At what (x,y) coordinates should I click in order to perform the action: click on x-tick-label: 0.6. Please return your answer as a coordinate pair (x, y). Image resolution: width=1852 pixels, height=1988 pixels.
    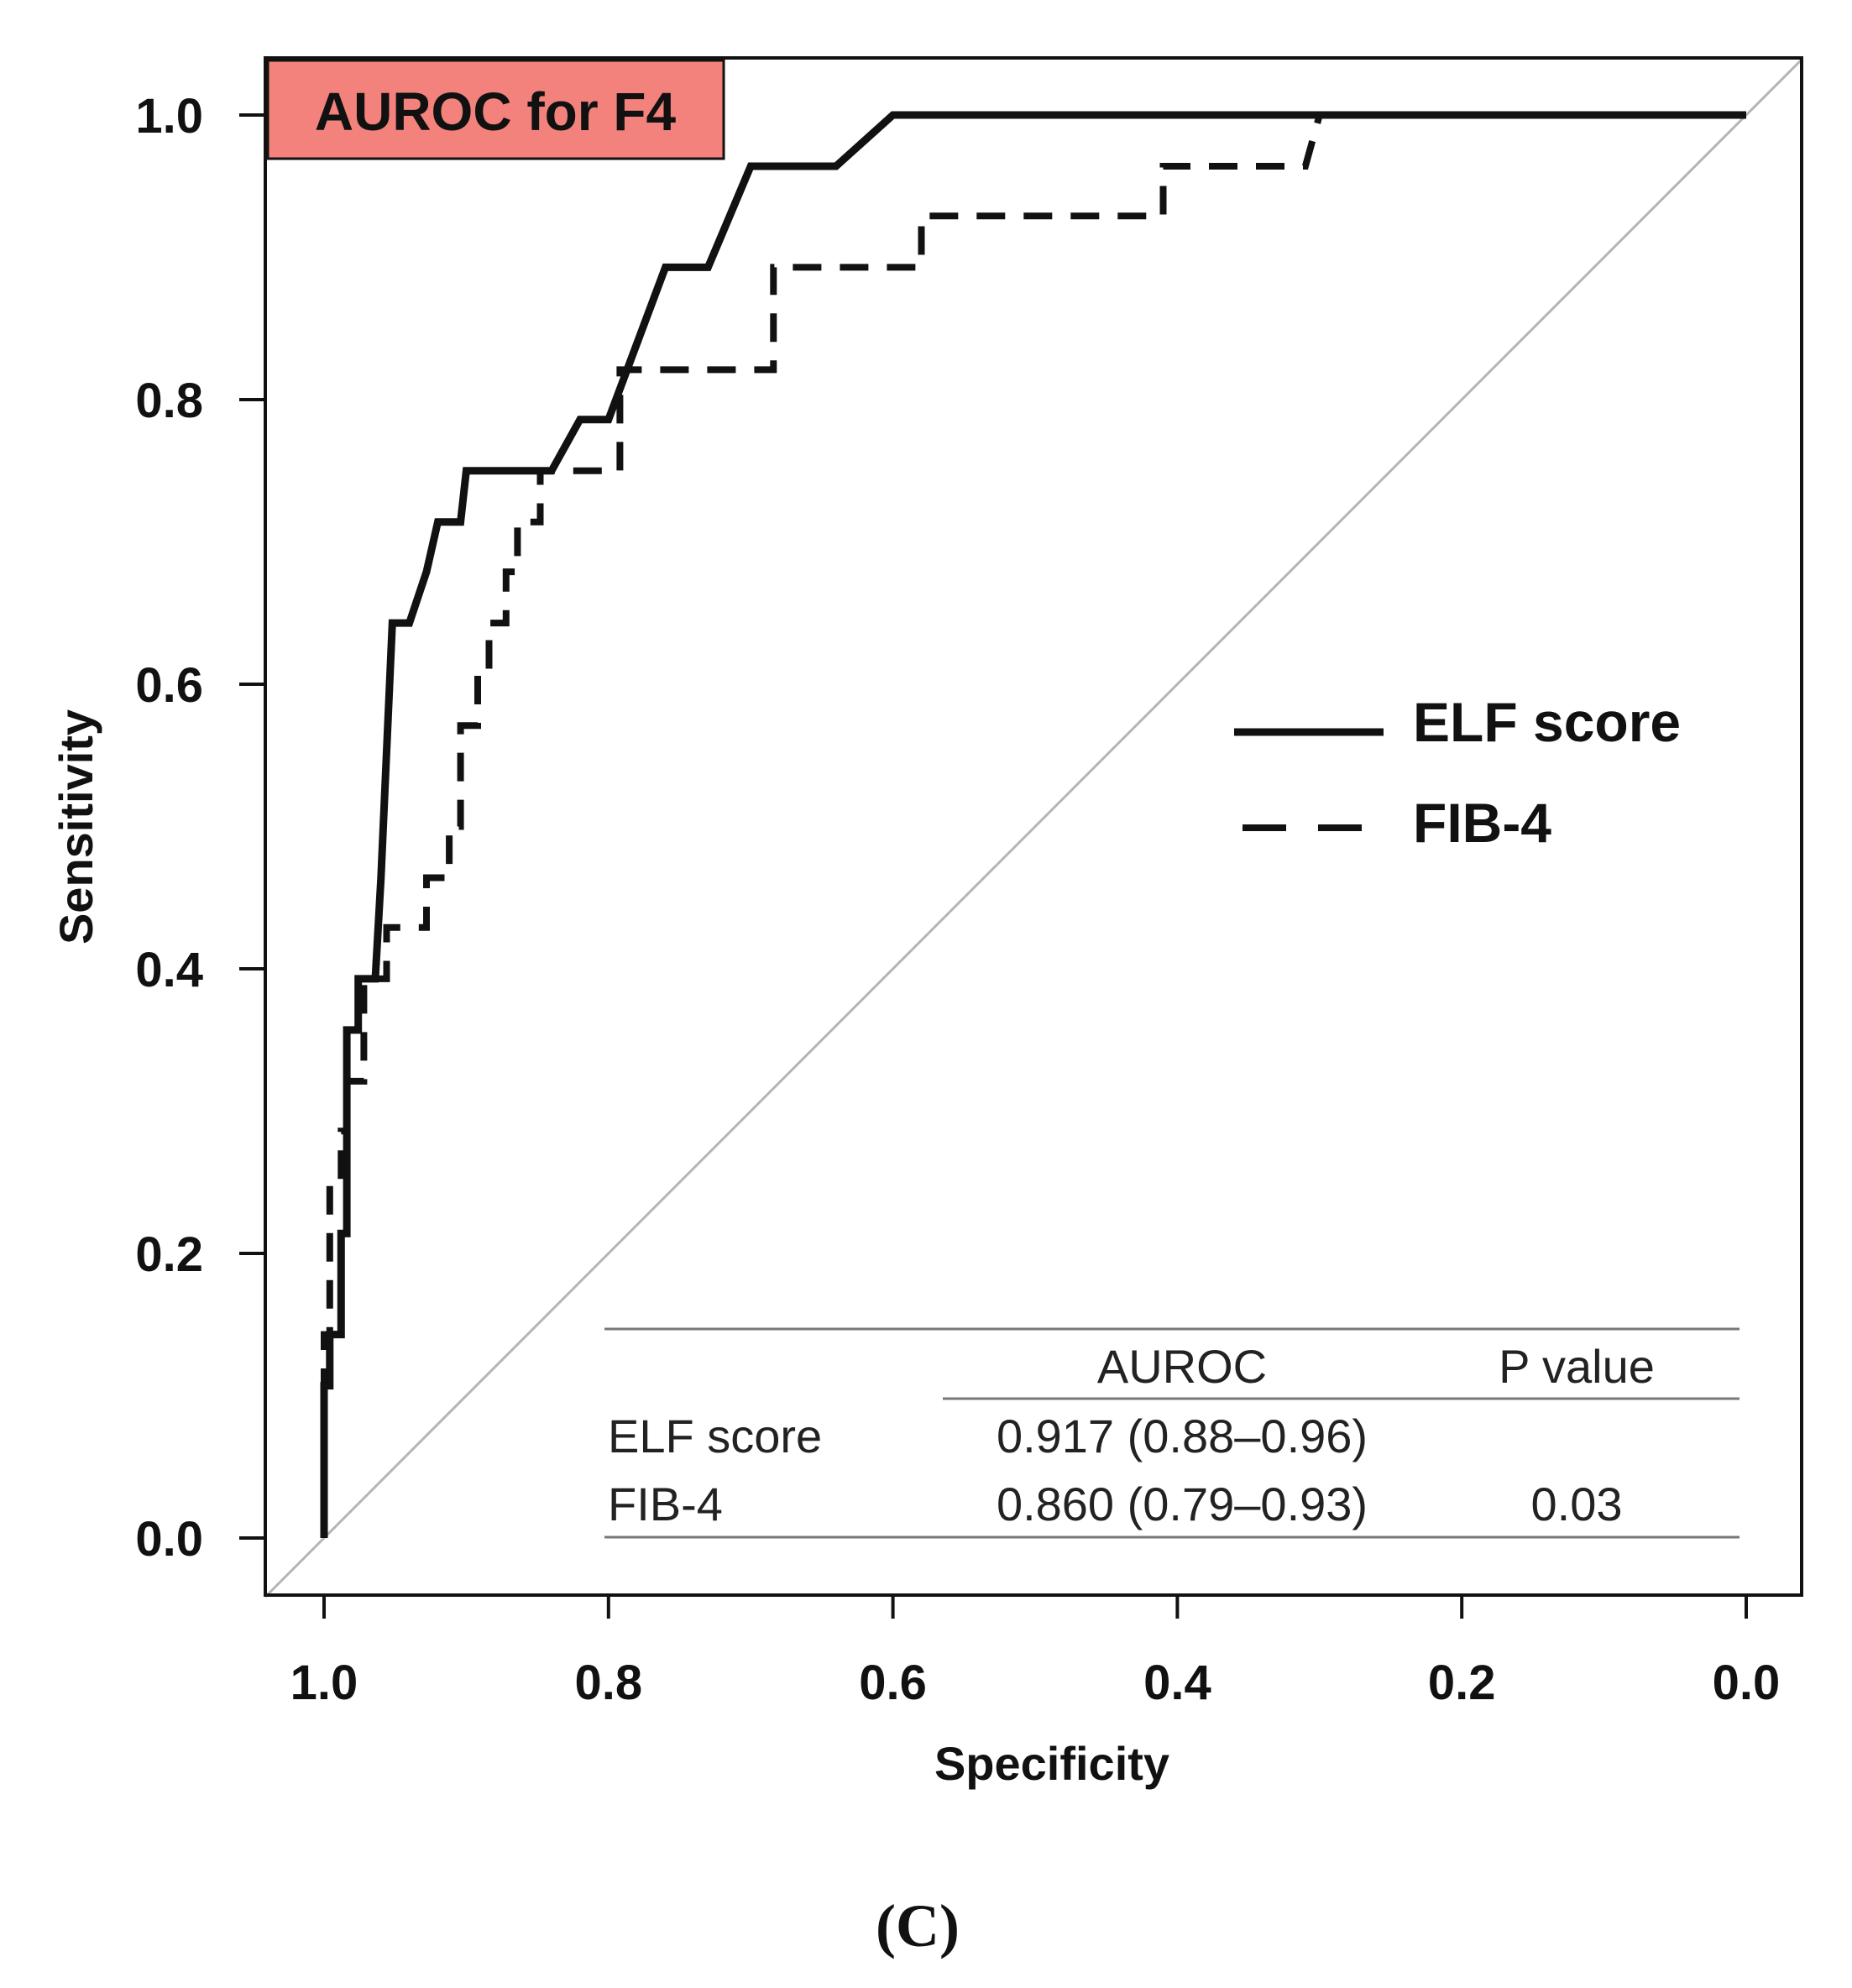
    Looking at the image, I should click on (893, 1683).